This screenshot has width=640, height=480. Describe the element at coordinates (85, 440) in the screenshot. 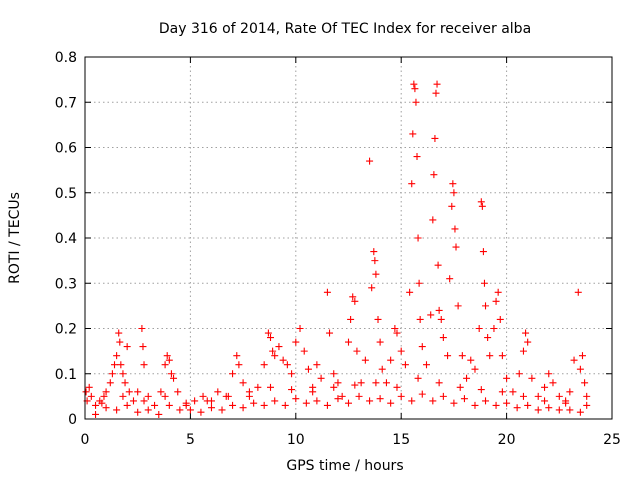

I see `x-tick-label: 0` at that location.